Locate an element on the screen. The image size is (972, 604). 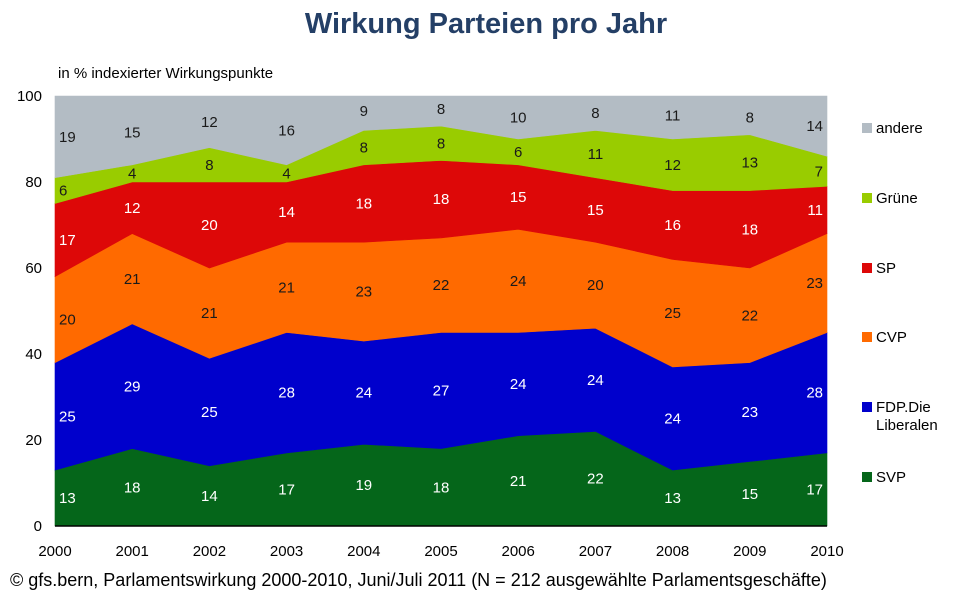
y-tick-label: 100 is located at coordinates (29, 96).